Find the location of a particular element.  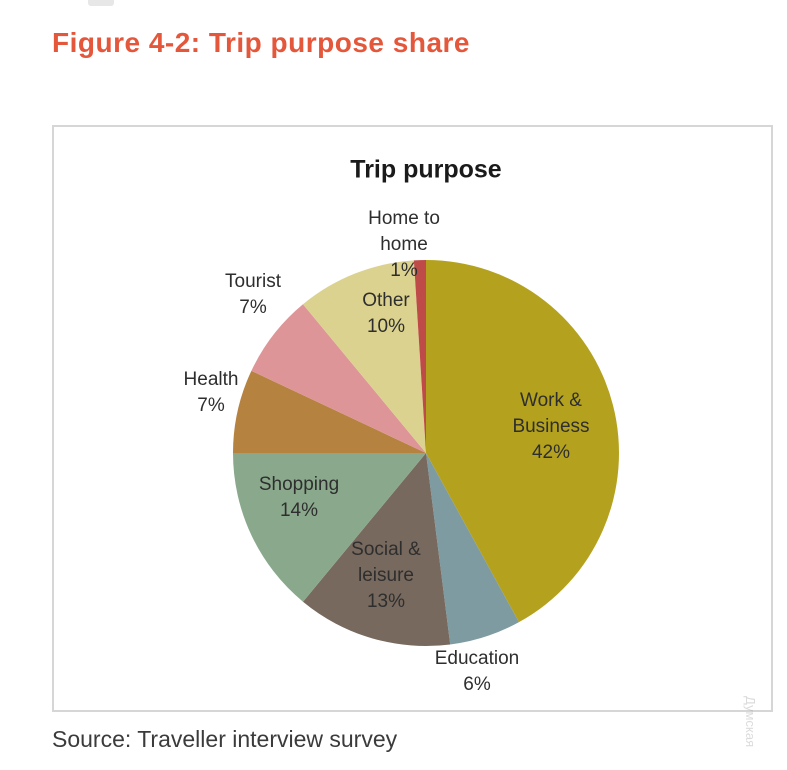

pie-label-line: Education is located at coordinates (477, 658).